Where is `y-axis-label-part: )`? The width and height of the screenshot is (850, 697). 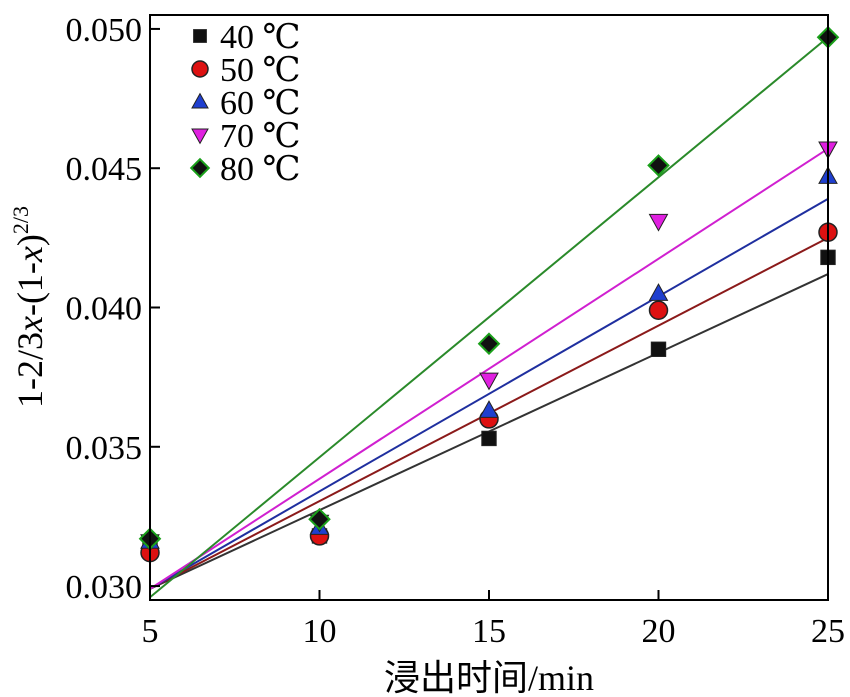 y-axis-label-part: ) is located at coordinates (30, 240).